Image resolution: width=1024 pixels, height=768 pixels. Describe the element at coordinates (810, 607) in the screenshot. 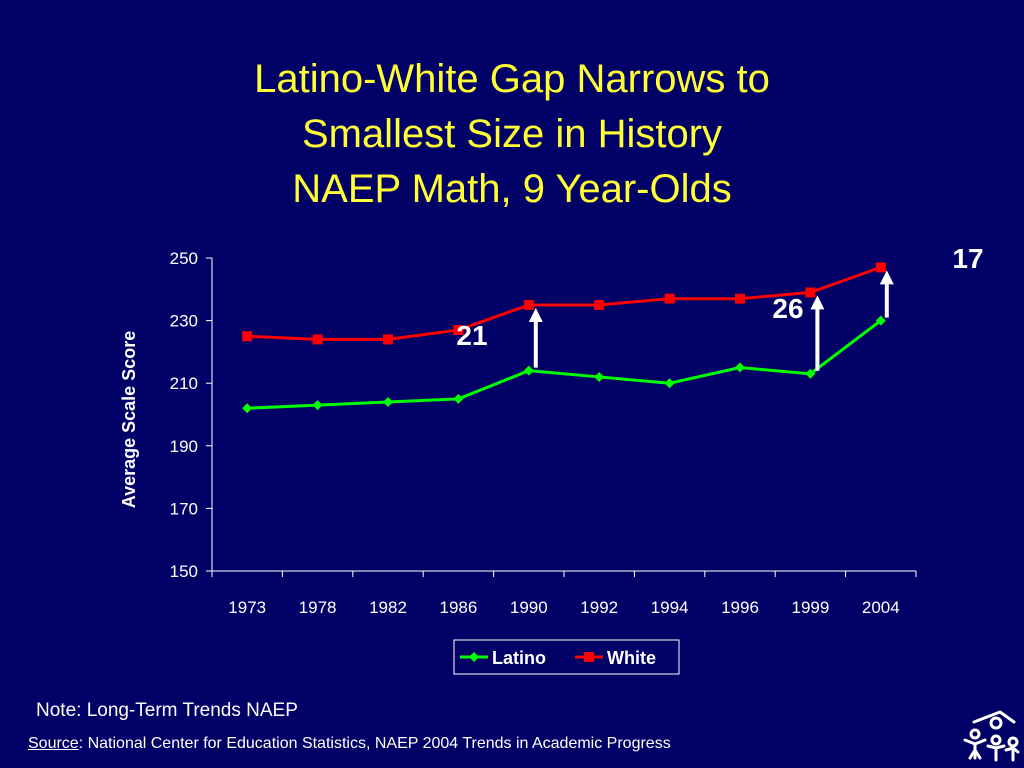

I see `x-tick-label: 1999` at that location.